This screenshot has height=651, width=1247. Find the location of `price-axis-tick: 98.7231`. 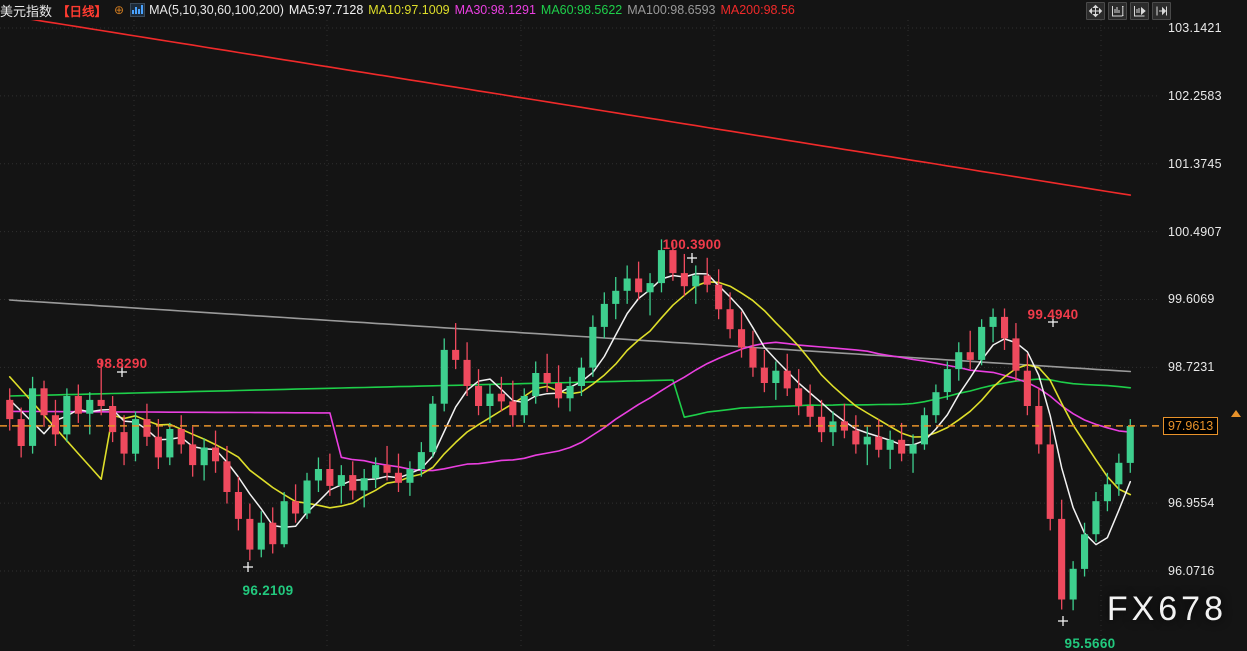

price-axis-tick: 98.7231 is located at coordinates (1191, 367).